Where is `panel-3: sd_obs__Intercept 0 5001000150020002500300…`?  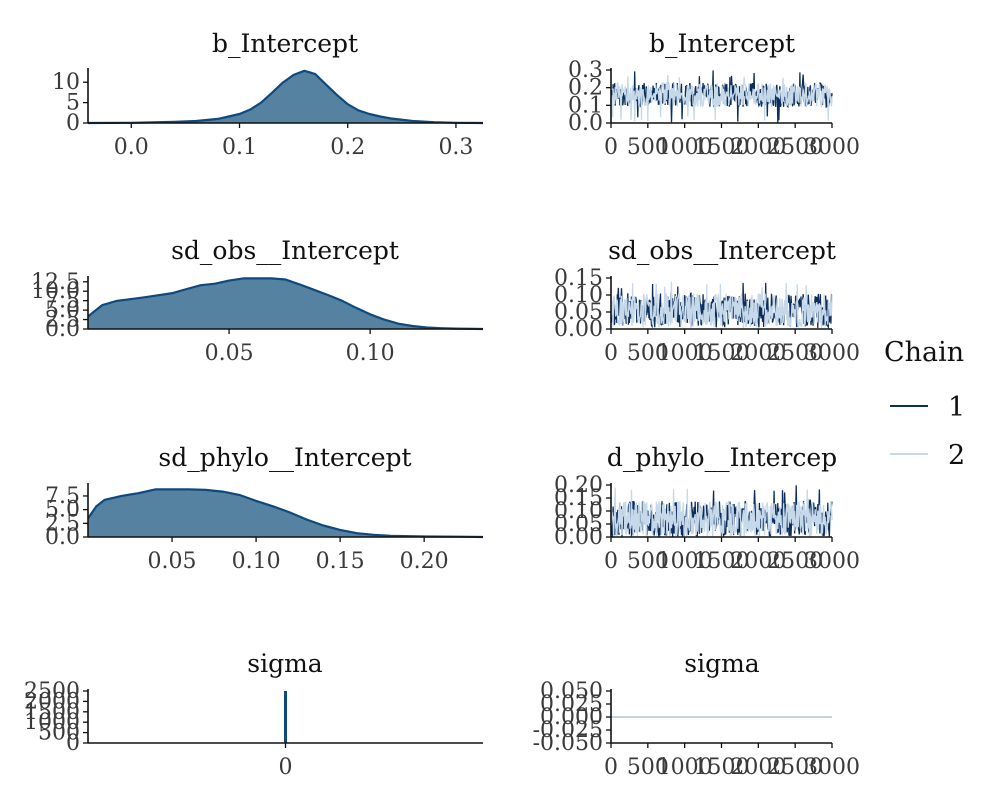 panel-3: sd_obs__Intercept 0 5001000150020002500300… is located at coordinates (707, 301).